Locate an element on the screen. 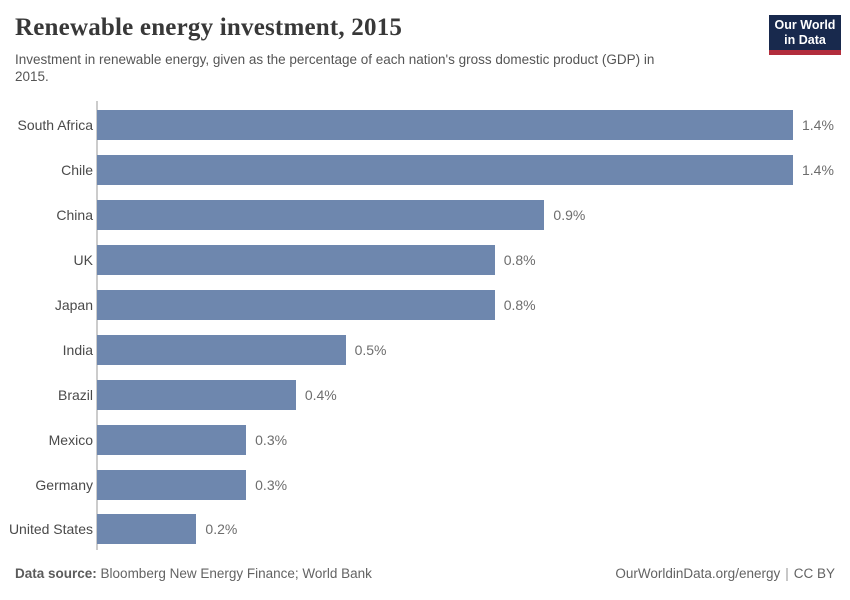  owid-logo: Our World in Data is located at coordinates (805, 35).